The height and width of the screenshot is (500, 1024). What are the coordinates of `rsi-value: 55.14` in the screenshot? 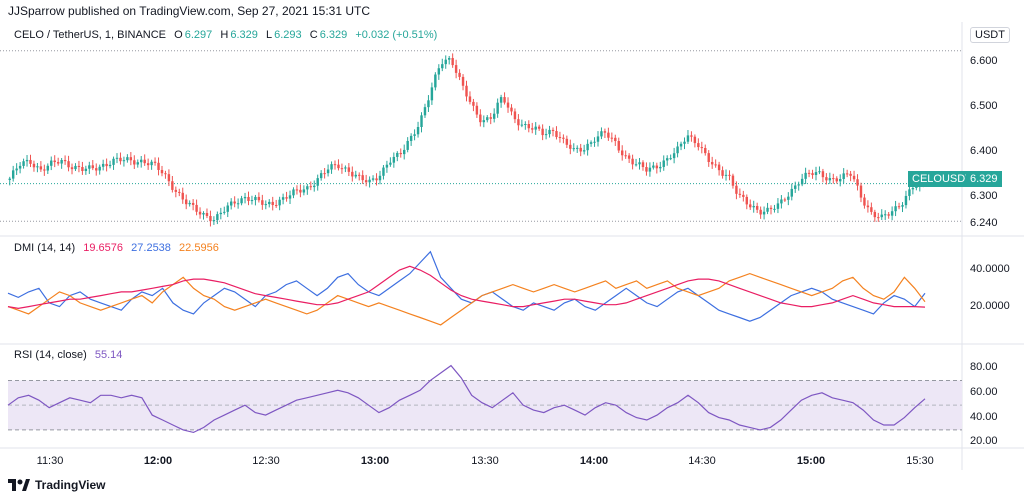 It's located at (108, 355).